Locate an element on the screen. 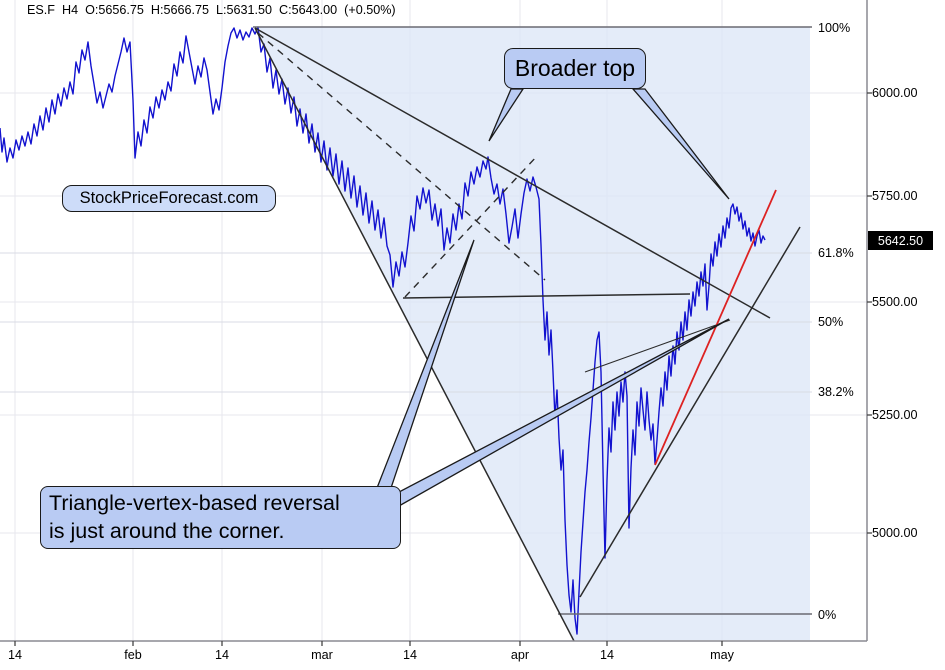 The image size is (945, 670). watermark-label: StockPriceForecast.com is located at coordinates (169, 198).